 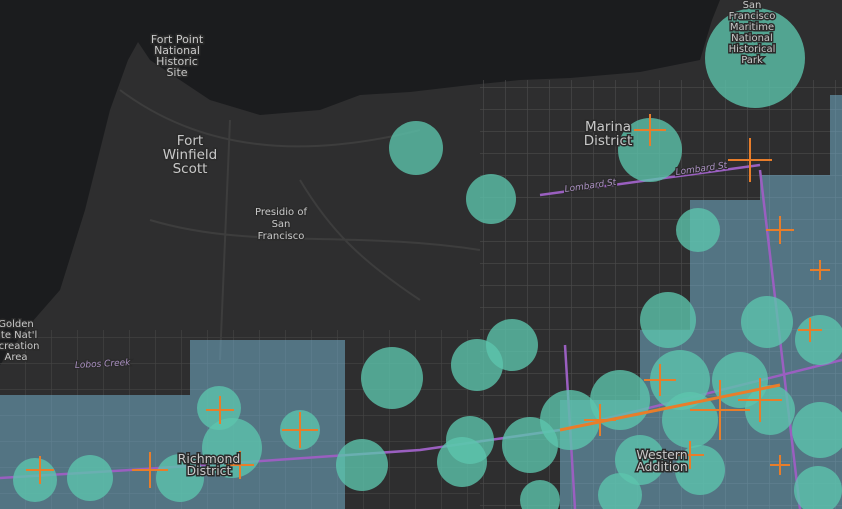 What do you see at coordinates (177, 39) in the screenshot?
I see `label-line: Fort Point` at bounding box center [177, 39].